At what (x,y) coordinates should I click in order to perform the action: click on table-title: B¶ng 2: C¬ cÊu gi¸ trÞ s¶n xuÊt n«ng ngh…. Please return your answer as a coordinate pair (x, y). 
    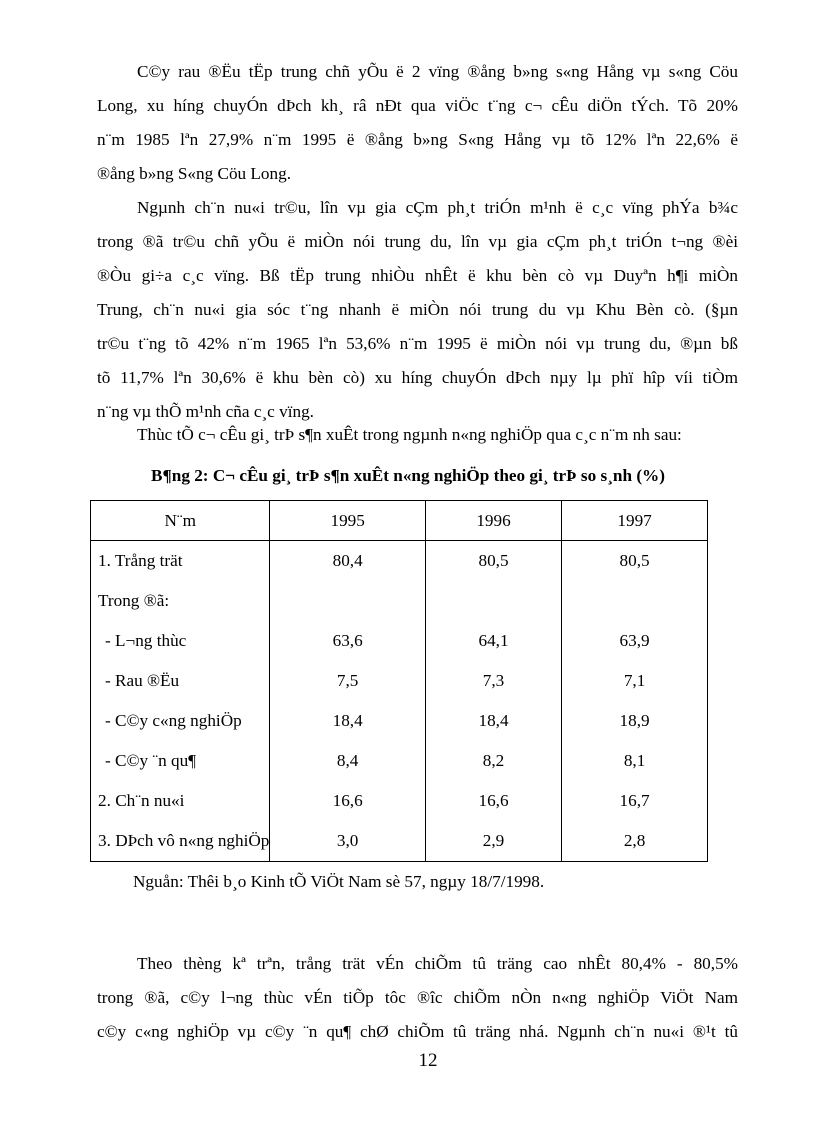
    Looking at the image, I should click on (408, 475).